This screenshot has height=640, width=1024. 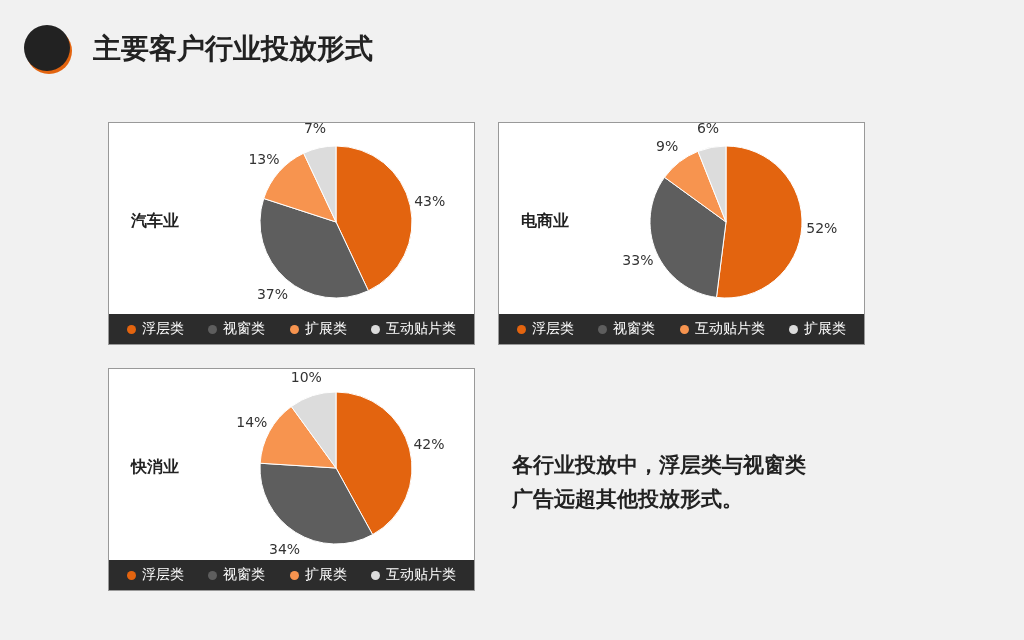 What do you see at coordinates (667, 146) in the screenshot?
I see `data-label: 9%` at bounding box center [667, 146].